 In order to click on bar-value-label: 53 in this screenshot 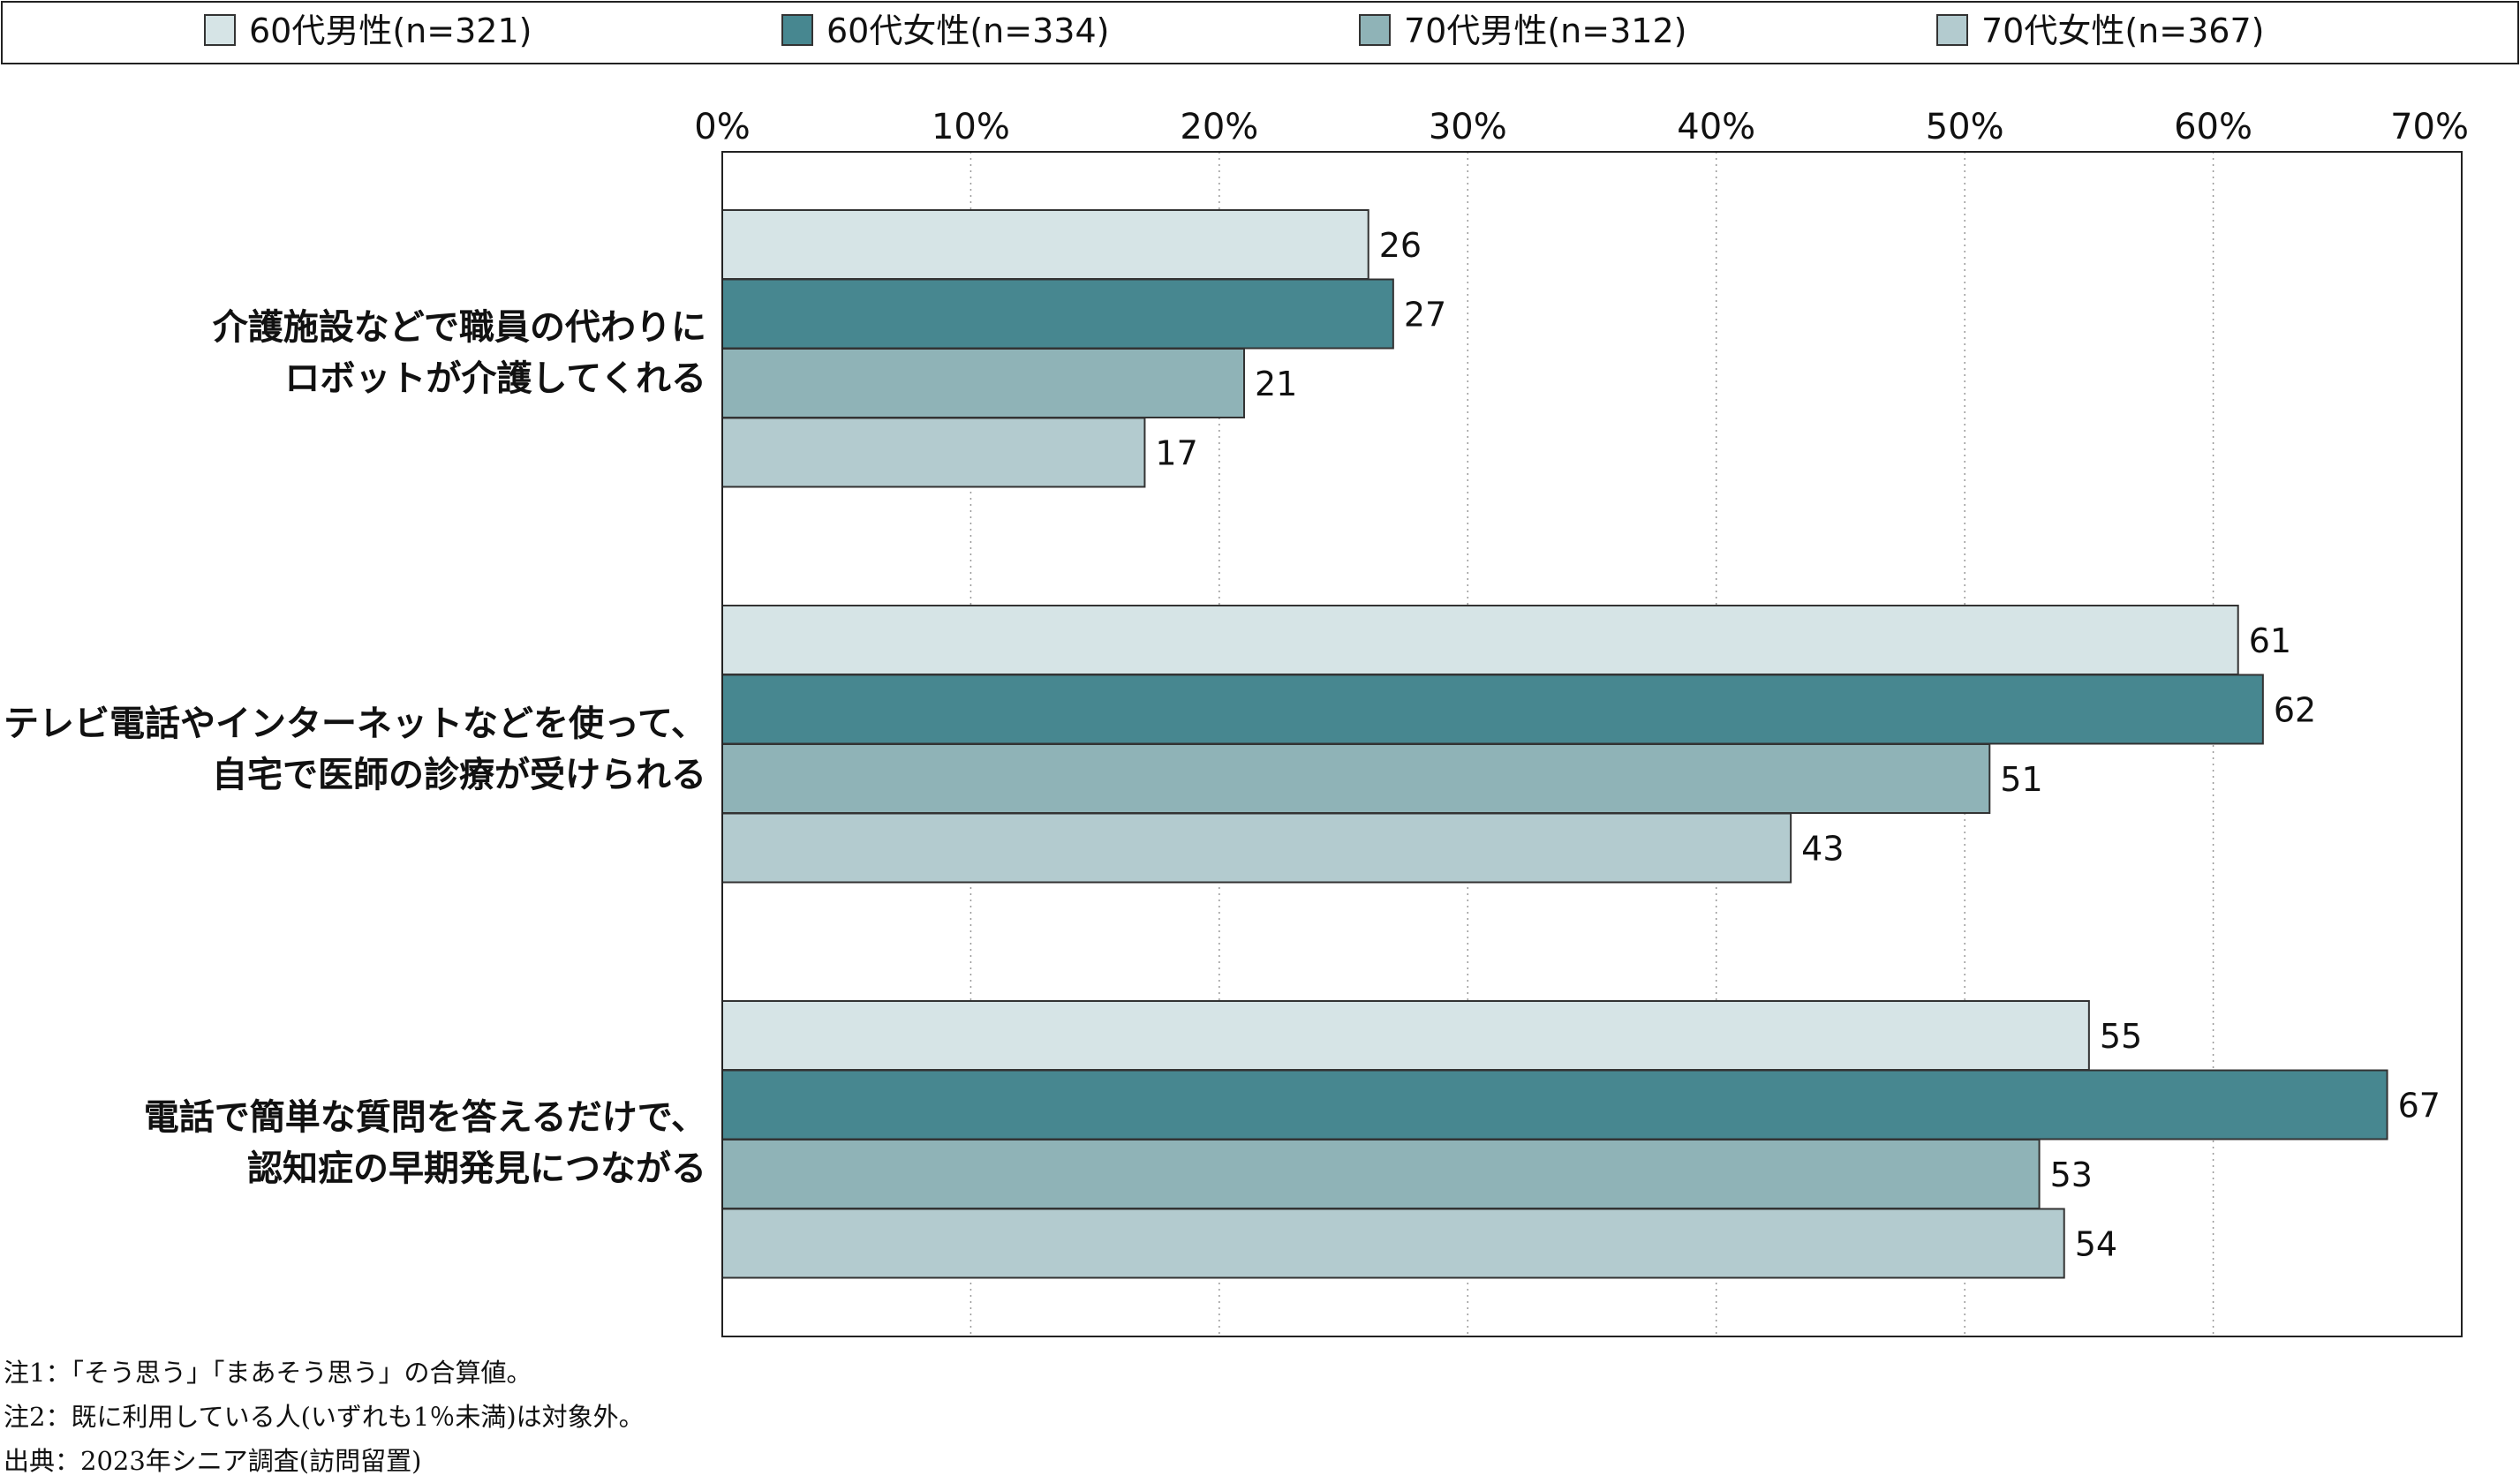, I will do `click(2071, 1175)`.